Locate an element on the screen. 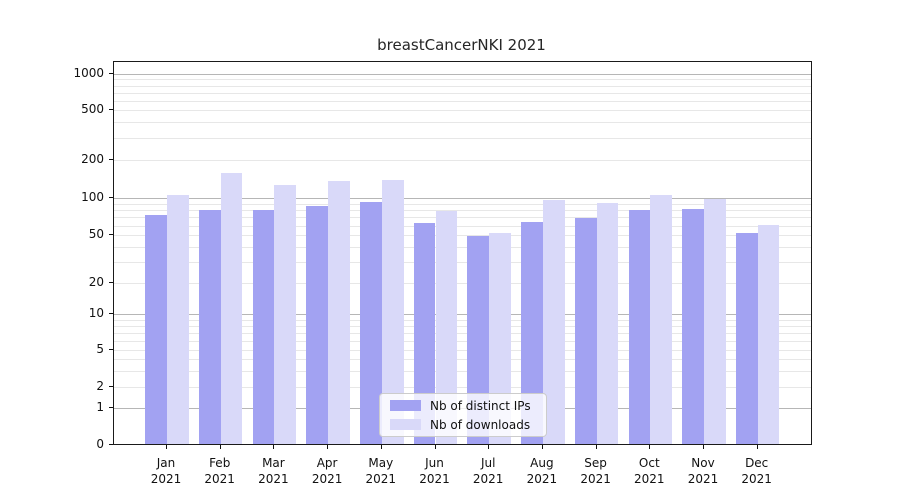 This screenshot has height=500, width=900. bar-distinct-ips-dec is located at coordinates (746, 338).